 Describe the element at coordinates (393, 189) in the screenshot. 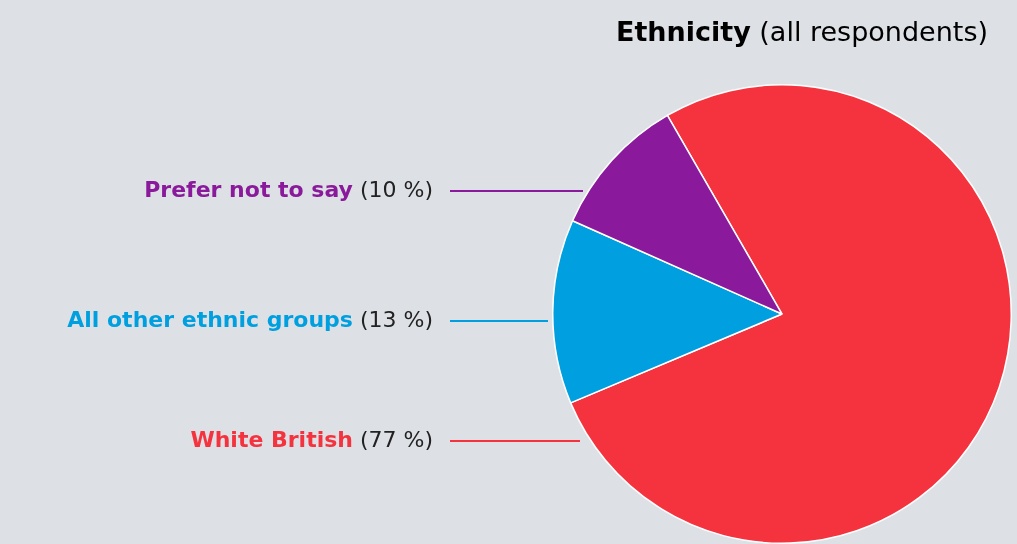

I see `data-label: (10 %)` at that location.